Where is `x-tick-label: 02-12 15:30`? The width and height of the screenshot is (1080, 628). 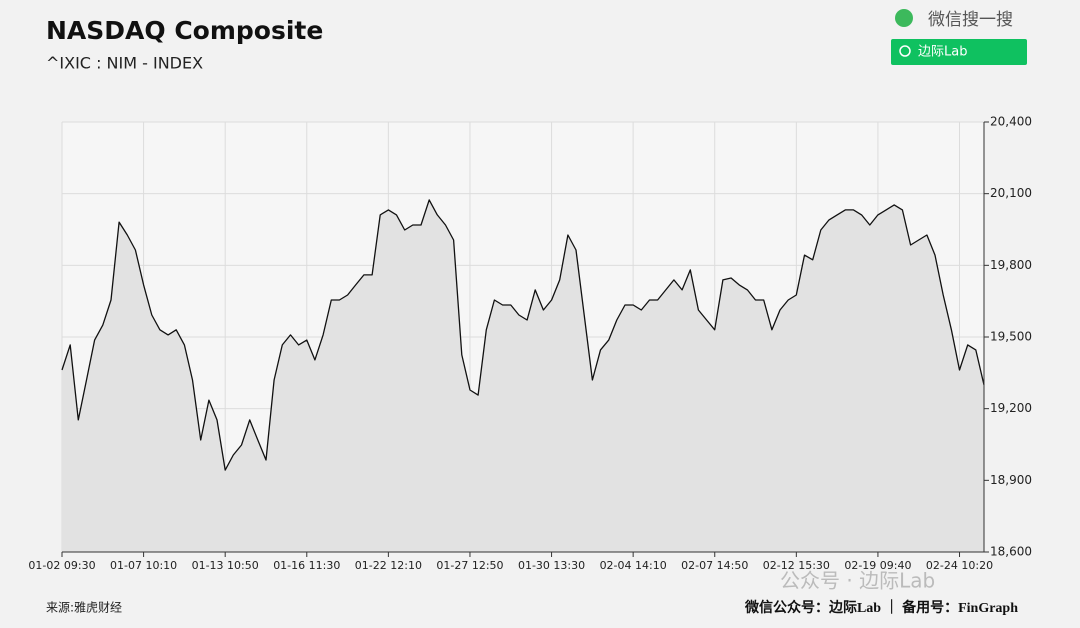
x-tick-label: 02-12 15:30 is located at coordinates (796, 565).